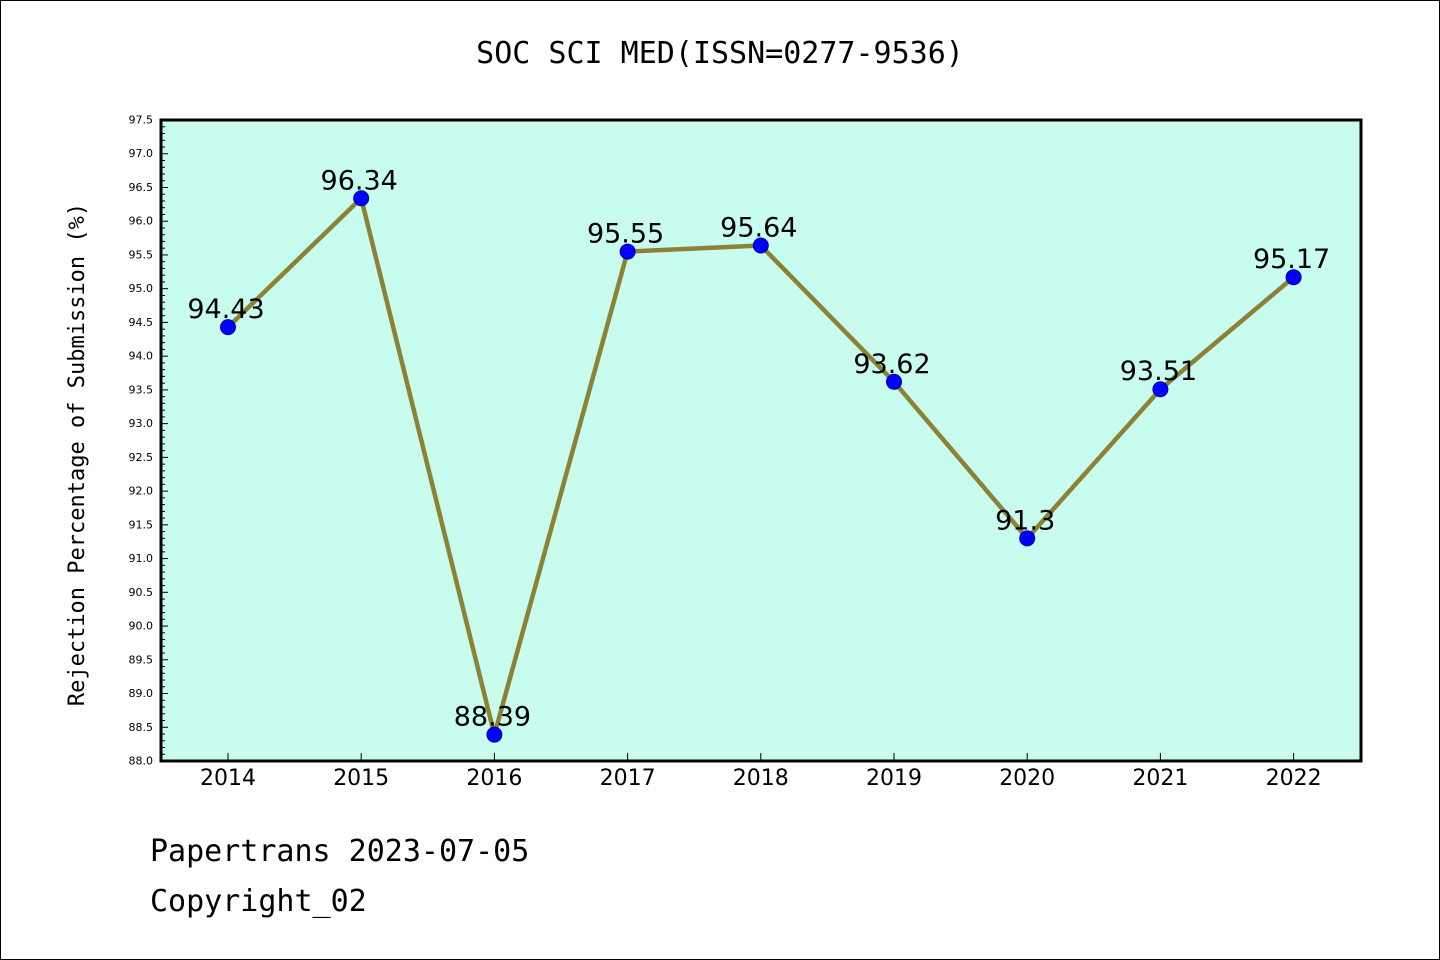  Describe the element at coordinates (141, 322) in the screenshot. I see `y-tick-label: 94.5` at that location.